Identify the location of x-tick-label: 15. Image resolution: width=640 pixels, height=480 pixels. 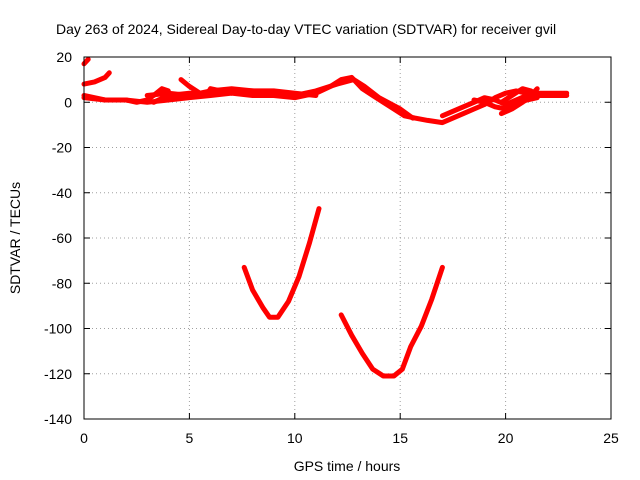
(400, 438).